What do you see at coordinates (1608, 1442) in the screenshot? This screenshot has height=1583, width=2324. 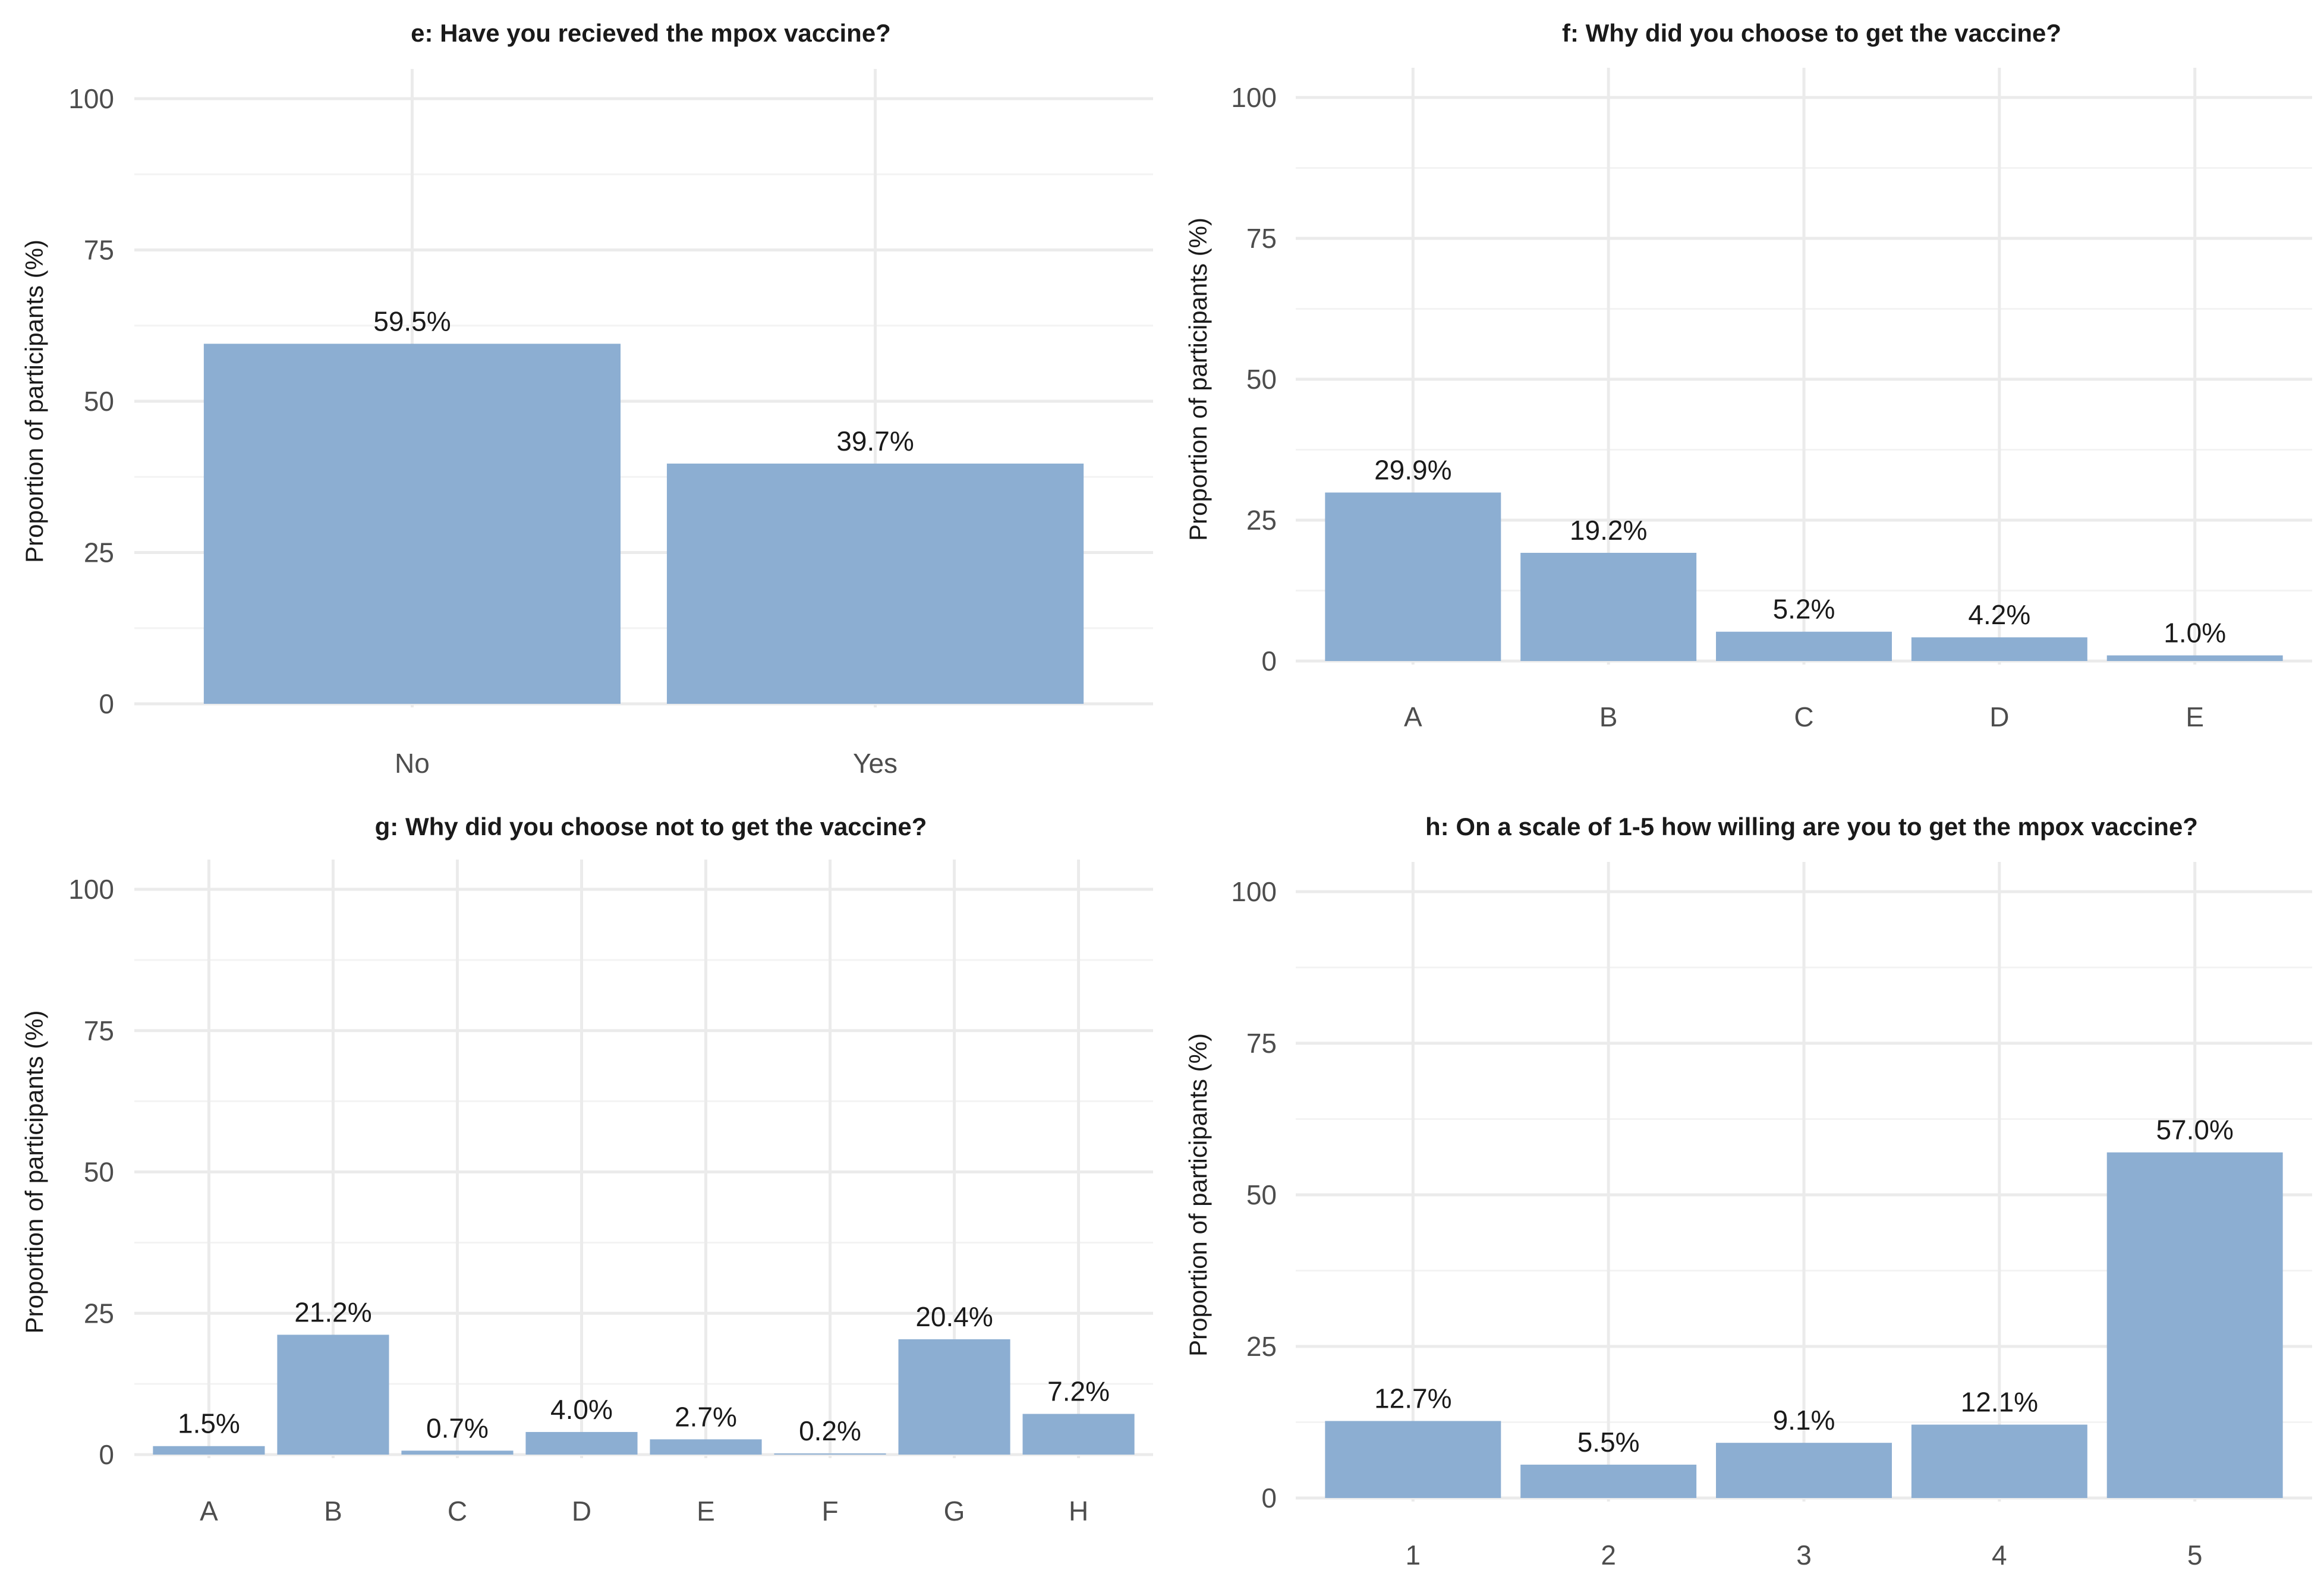 I see `data-label: 5.5%` at bounding box center [1608, 1442].